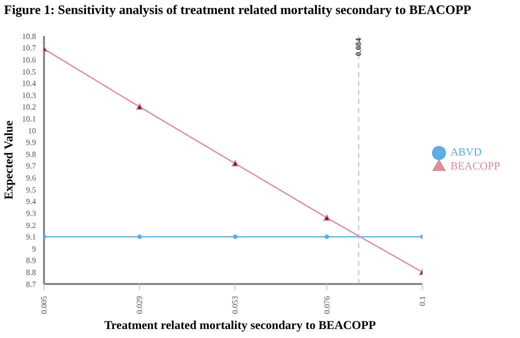  I want to click on y-tick-label: 10.1, so click(29, 119).